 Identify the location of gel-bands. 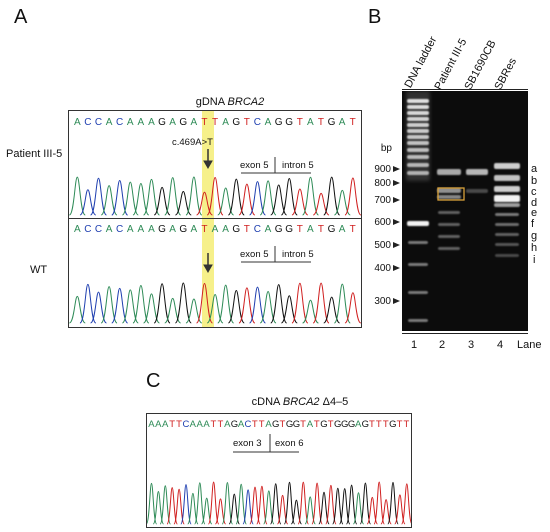
(465, 211).